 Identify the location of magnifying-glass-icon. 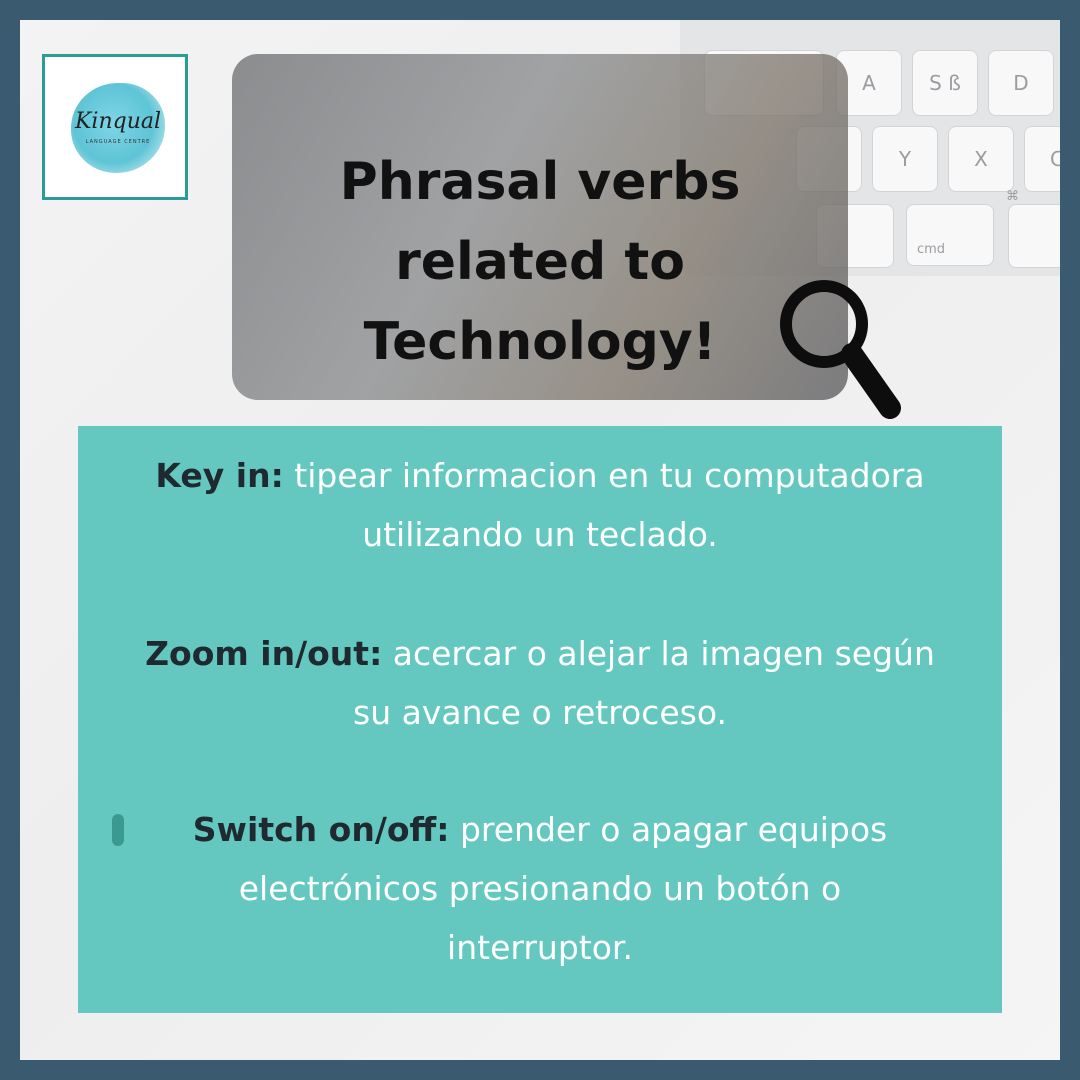
(840, 349).